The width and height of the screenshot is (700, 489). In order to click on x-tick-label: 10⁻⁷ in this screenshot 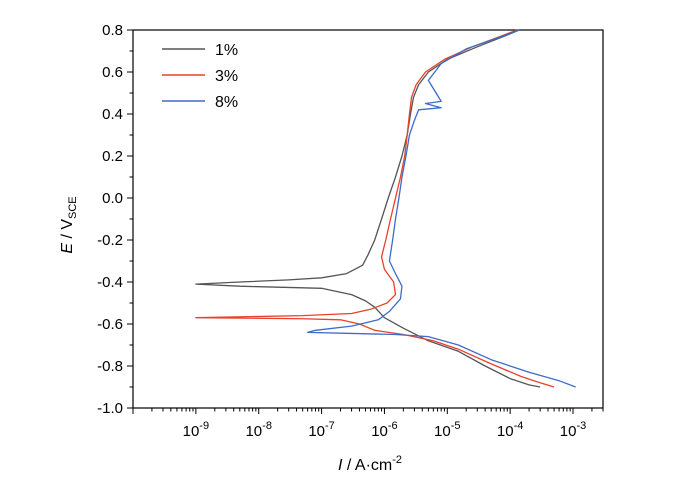, I will do `click(321, 430)`.